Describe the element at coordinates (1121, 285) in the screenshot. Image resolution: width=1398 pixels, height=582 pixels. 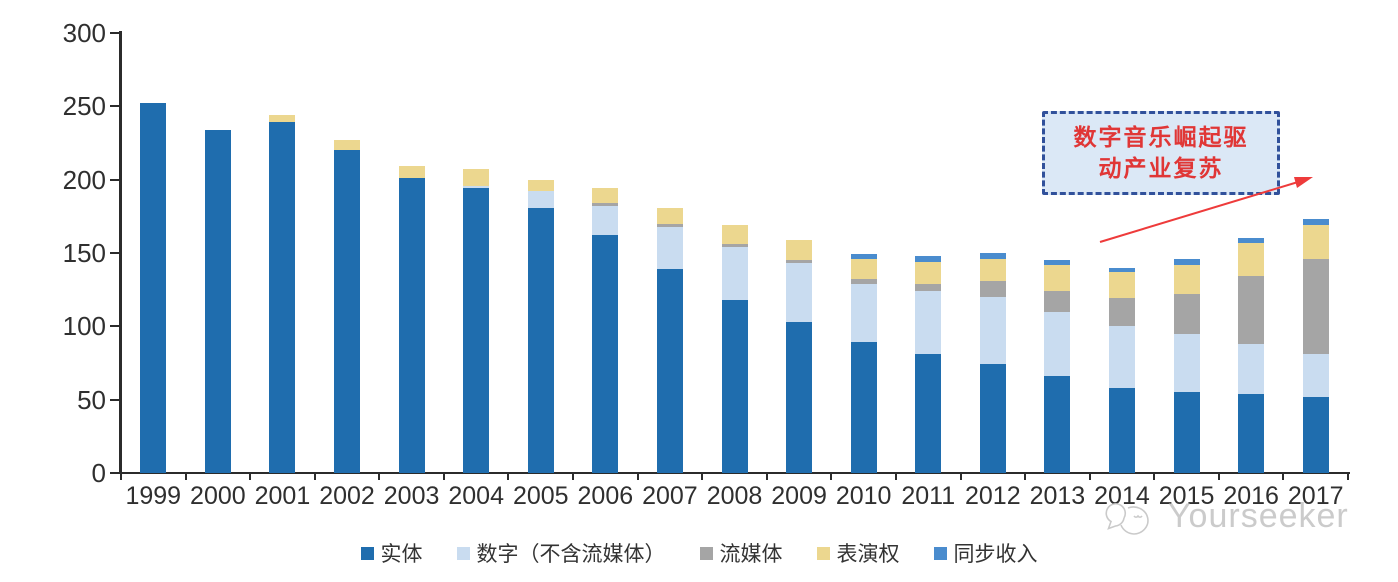
I see `bar-2014-segment-performance-rights` at that location.